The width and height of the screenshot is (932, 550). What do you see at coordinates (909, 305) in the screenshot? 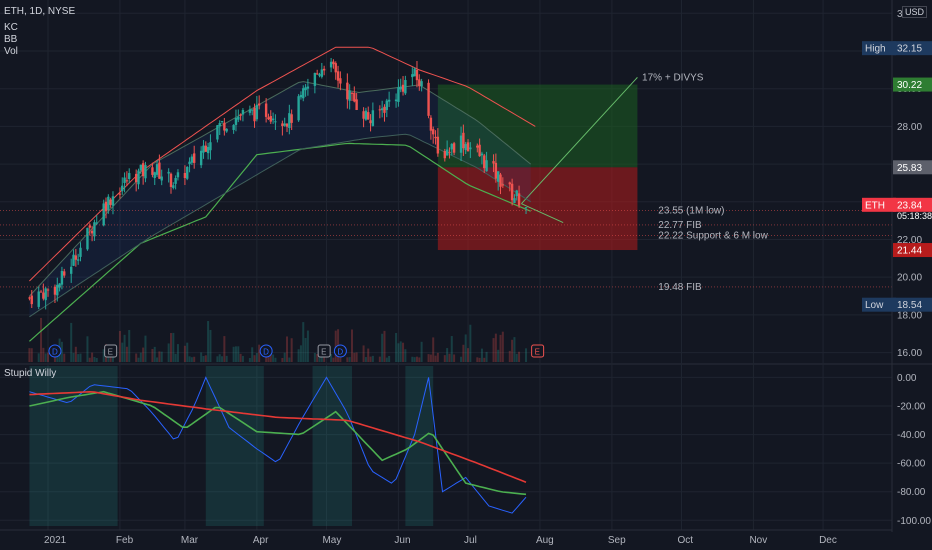
I see `price-badge-value: 18.54` at bounding box center [909, 305].